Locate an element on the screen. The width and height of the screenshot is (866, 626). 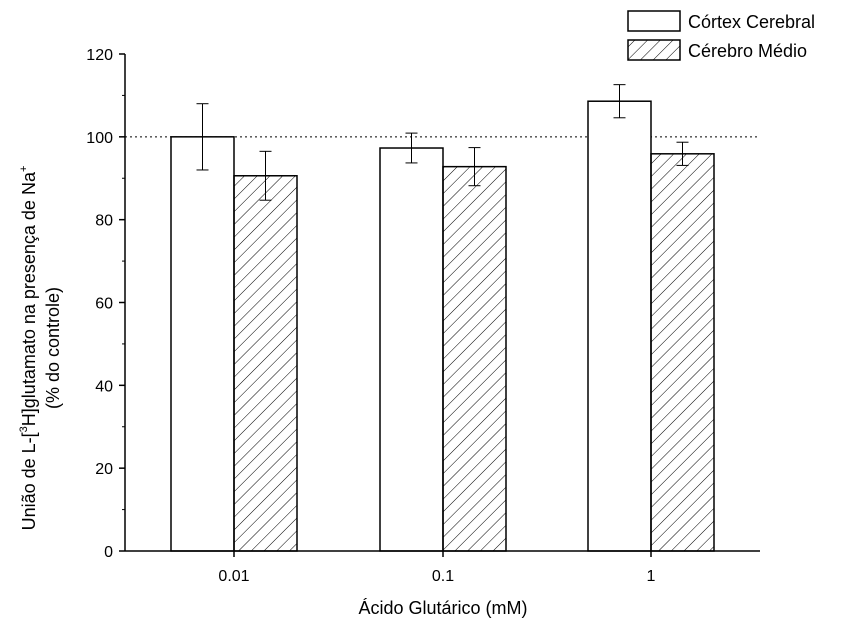
y-tick-label: 0 is located at coordinates (108, 552).